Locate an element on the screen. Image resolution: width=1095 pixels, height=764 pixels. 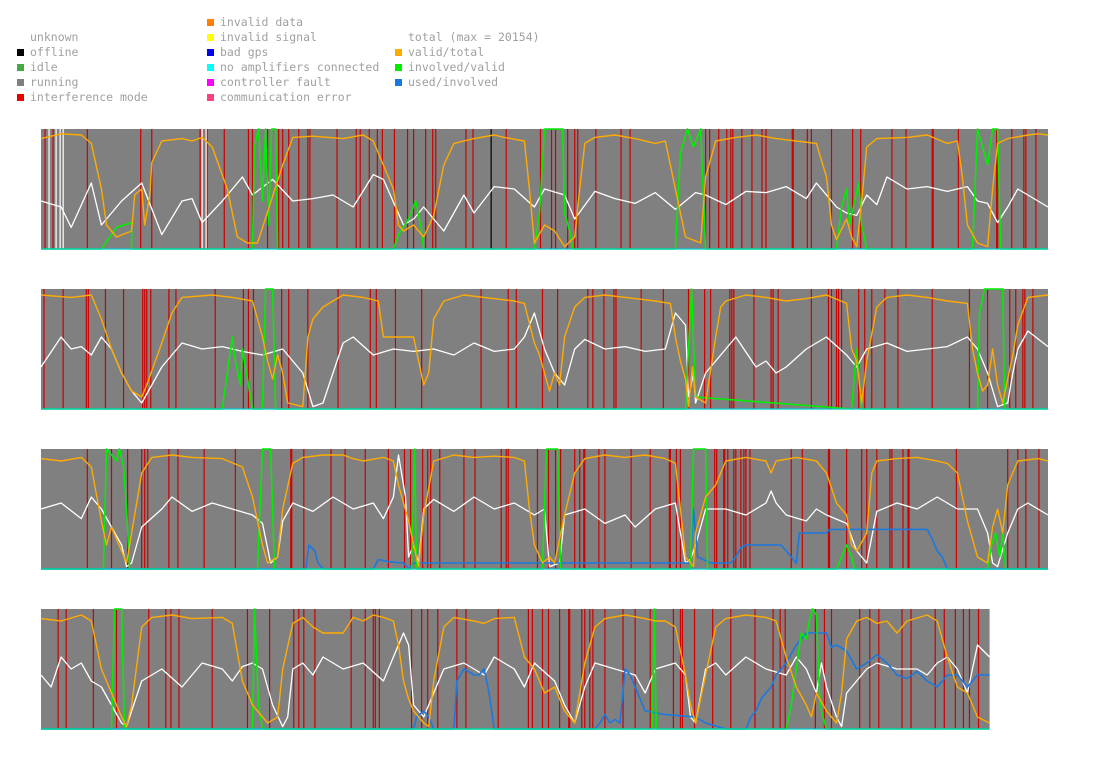
legend-label: idle is located at coordinates (44, 67).